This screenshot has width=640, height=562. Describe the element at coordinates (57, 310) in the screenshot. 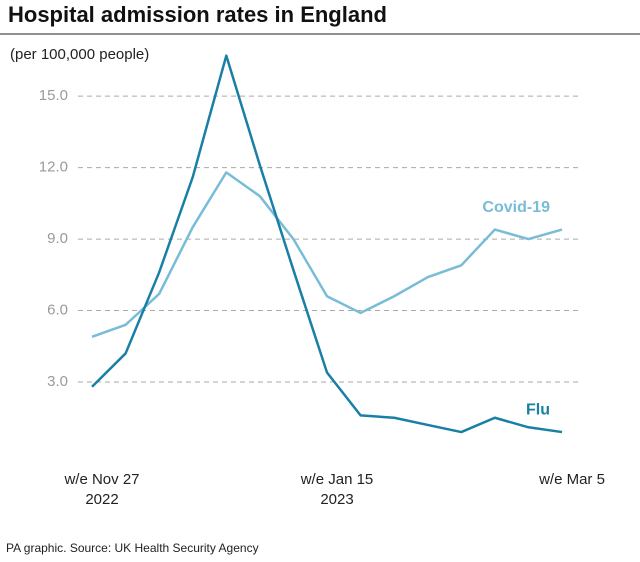

I see `y-tick-label: 6.0` at that location.